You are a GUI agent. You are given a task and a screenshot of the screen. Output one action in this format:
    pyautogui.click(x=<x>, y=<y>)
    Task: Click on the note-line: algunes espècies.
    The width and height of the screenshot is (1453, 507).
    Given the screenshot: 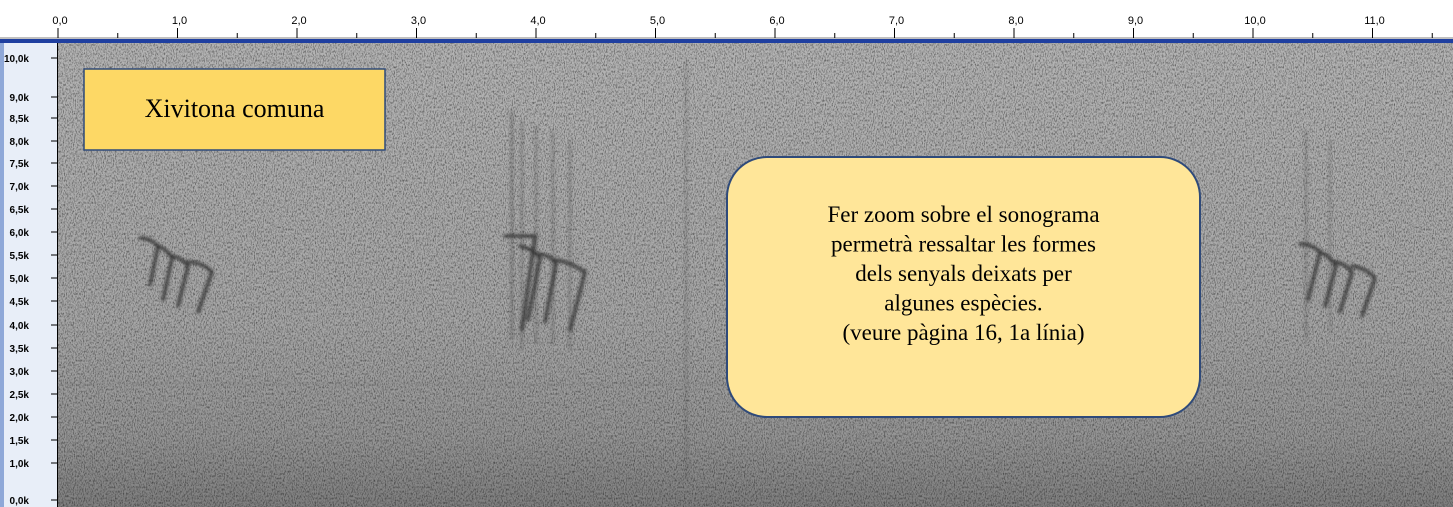 What is the action you would take?
    pyautogui.click(x=963, y=303)
    